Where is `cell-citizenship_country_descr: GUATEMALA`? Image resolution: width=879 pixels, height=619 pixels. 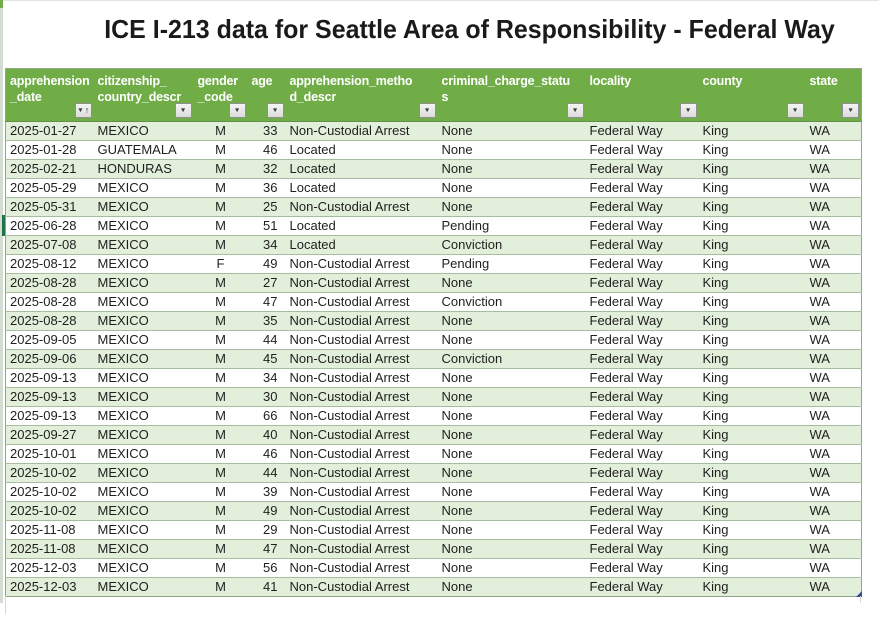 cell-citizenship_country_descr: GUATEMALA is located at coordinates (143, 150).